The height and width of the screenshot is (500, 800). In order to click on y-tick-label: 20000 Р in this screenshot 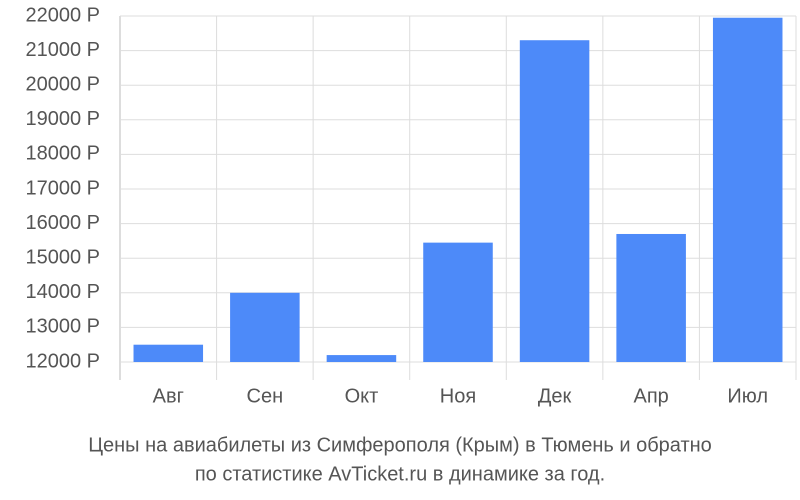, I will do `click(62, 84)`.